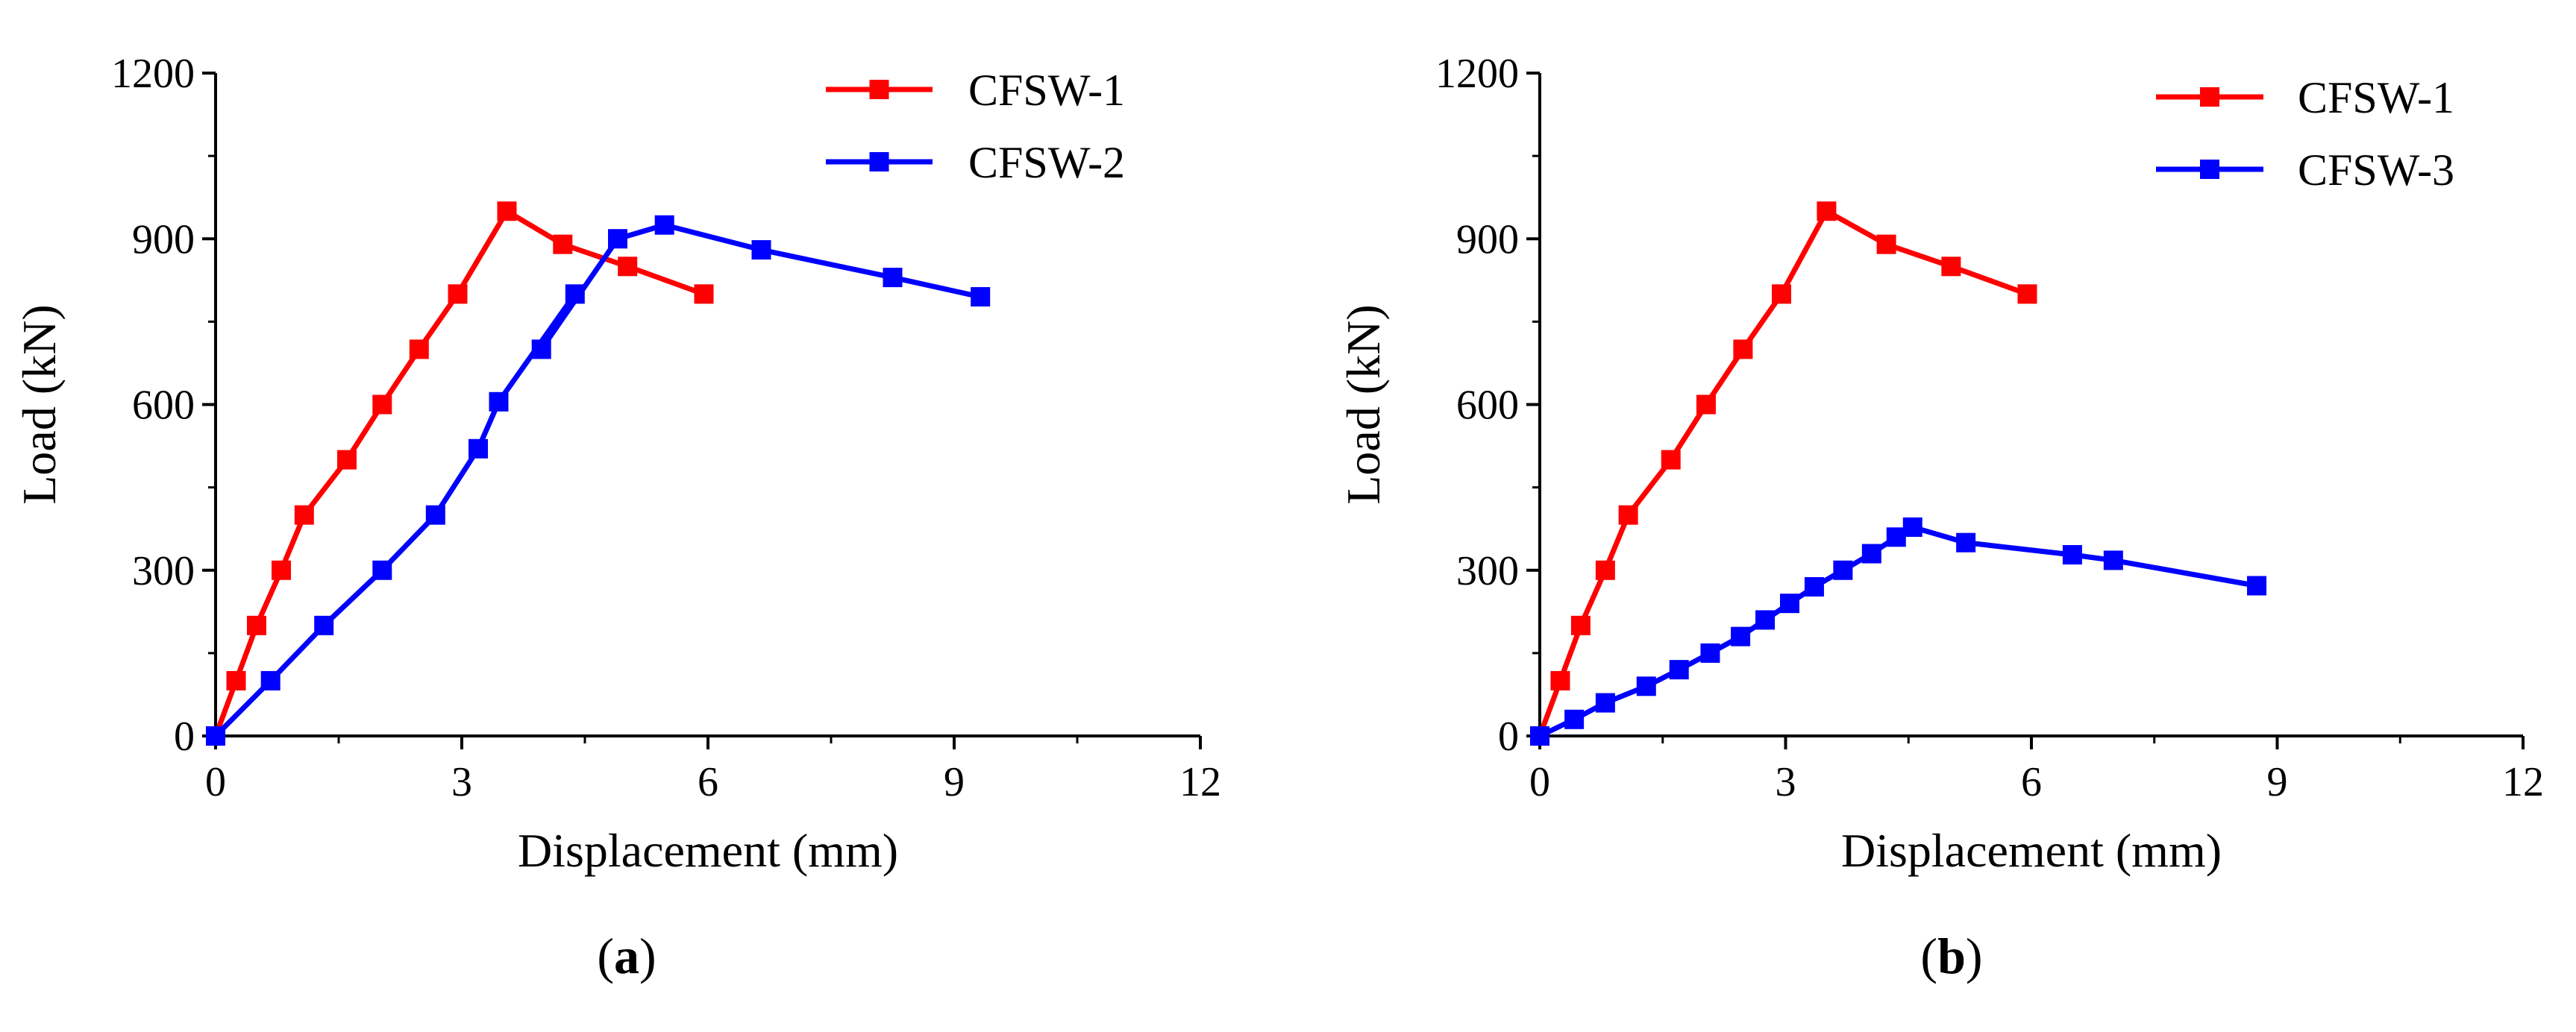 The width and height of the screenshot is (2576, 1032). Describe the element at coordinates (2376, 170) in the screenshot. I see `legend-label: CFSW-3` at that location.